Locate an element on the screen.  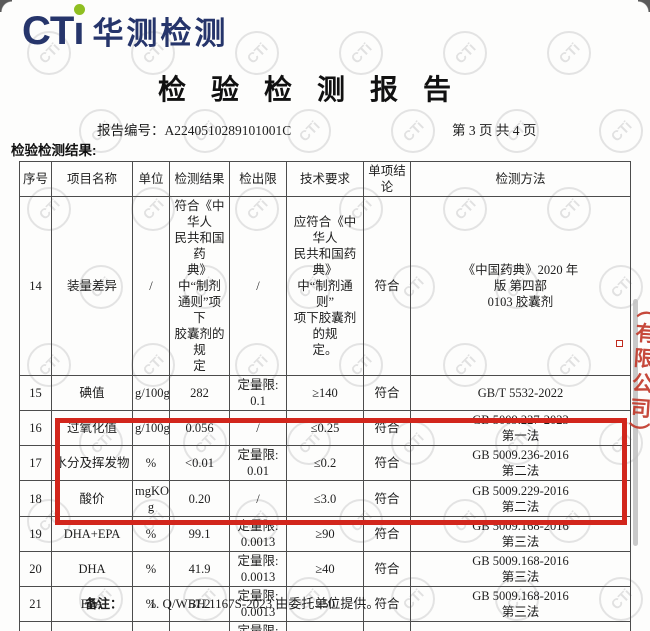
table-cell: 22 is located at coordinates (35, 626).